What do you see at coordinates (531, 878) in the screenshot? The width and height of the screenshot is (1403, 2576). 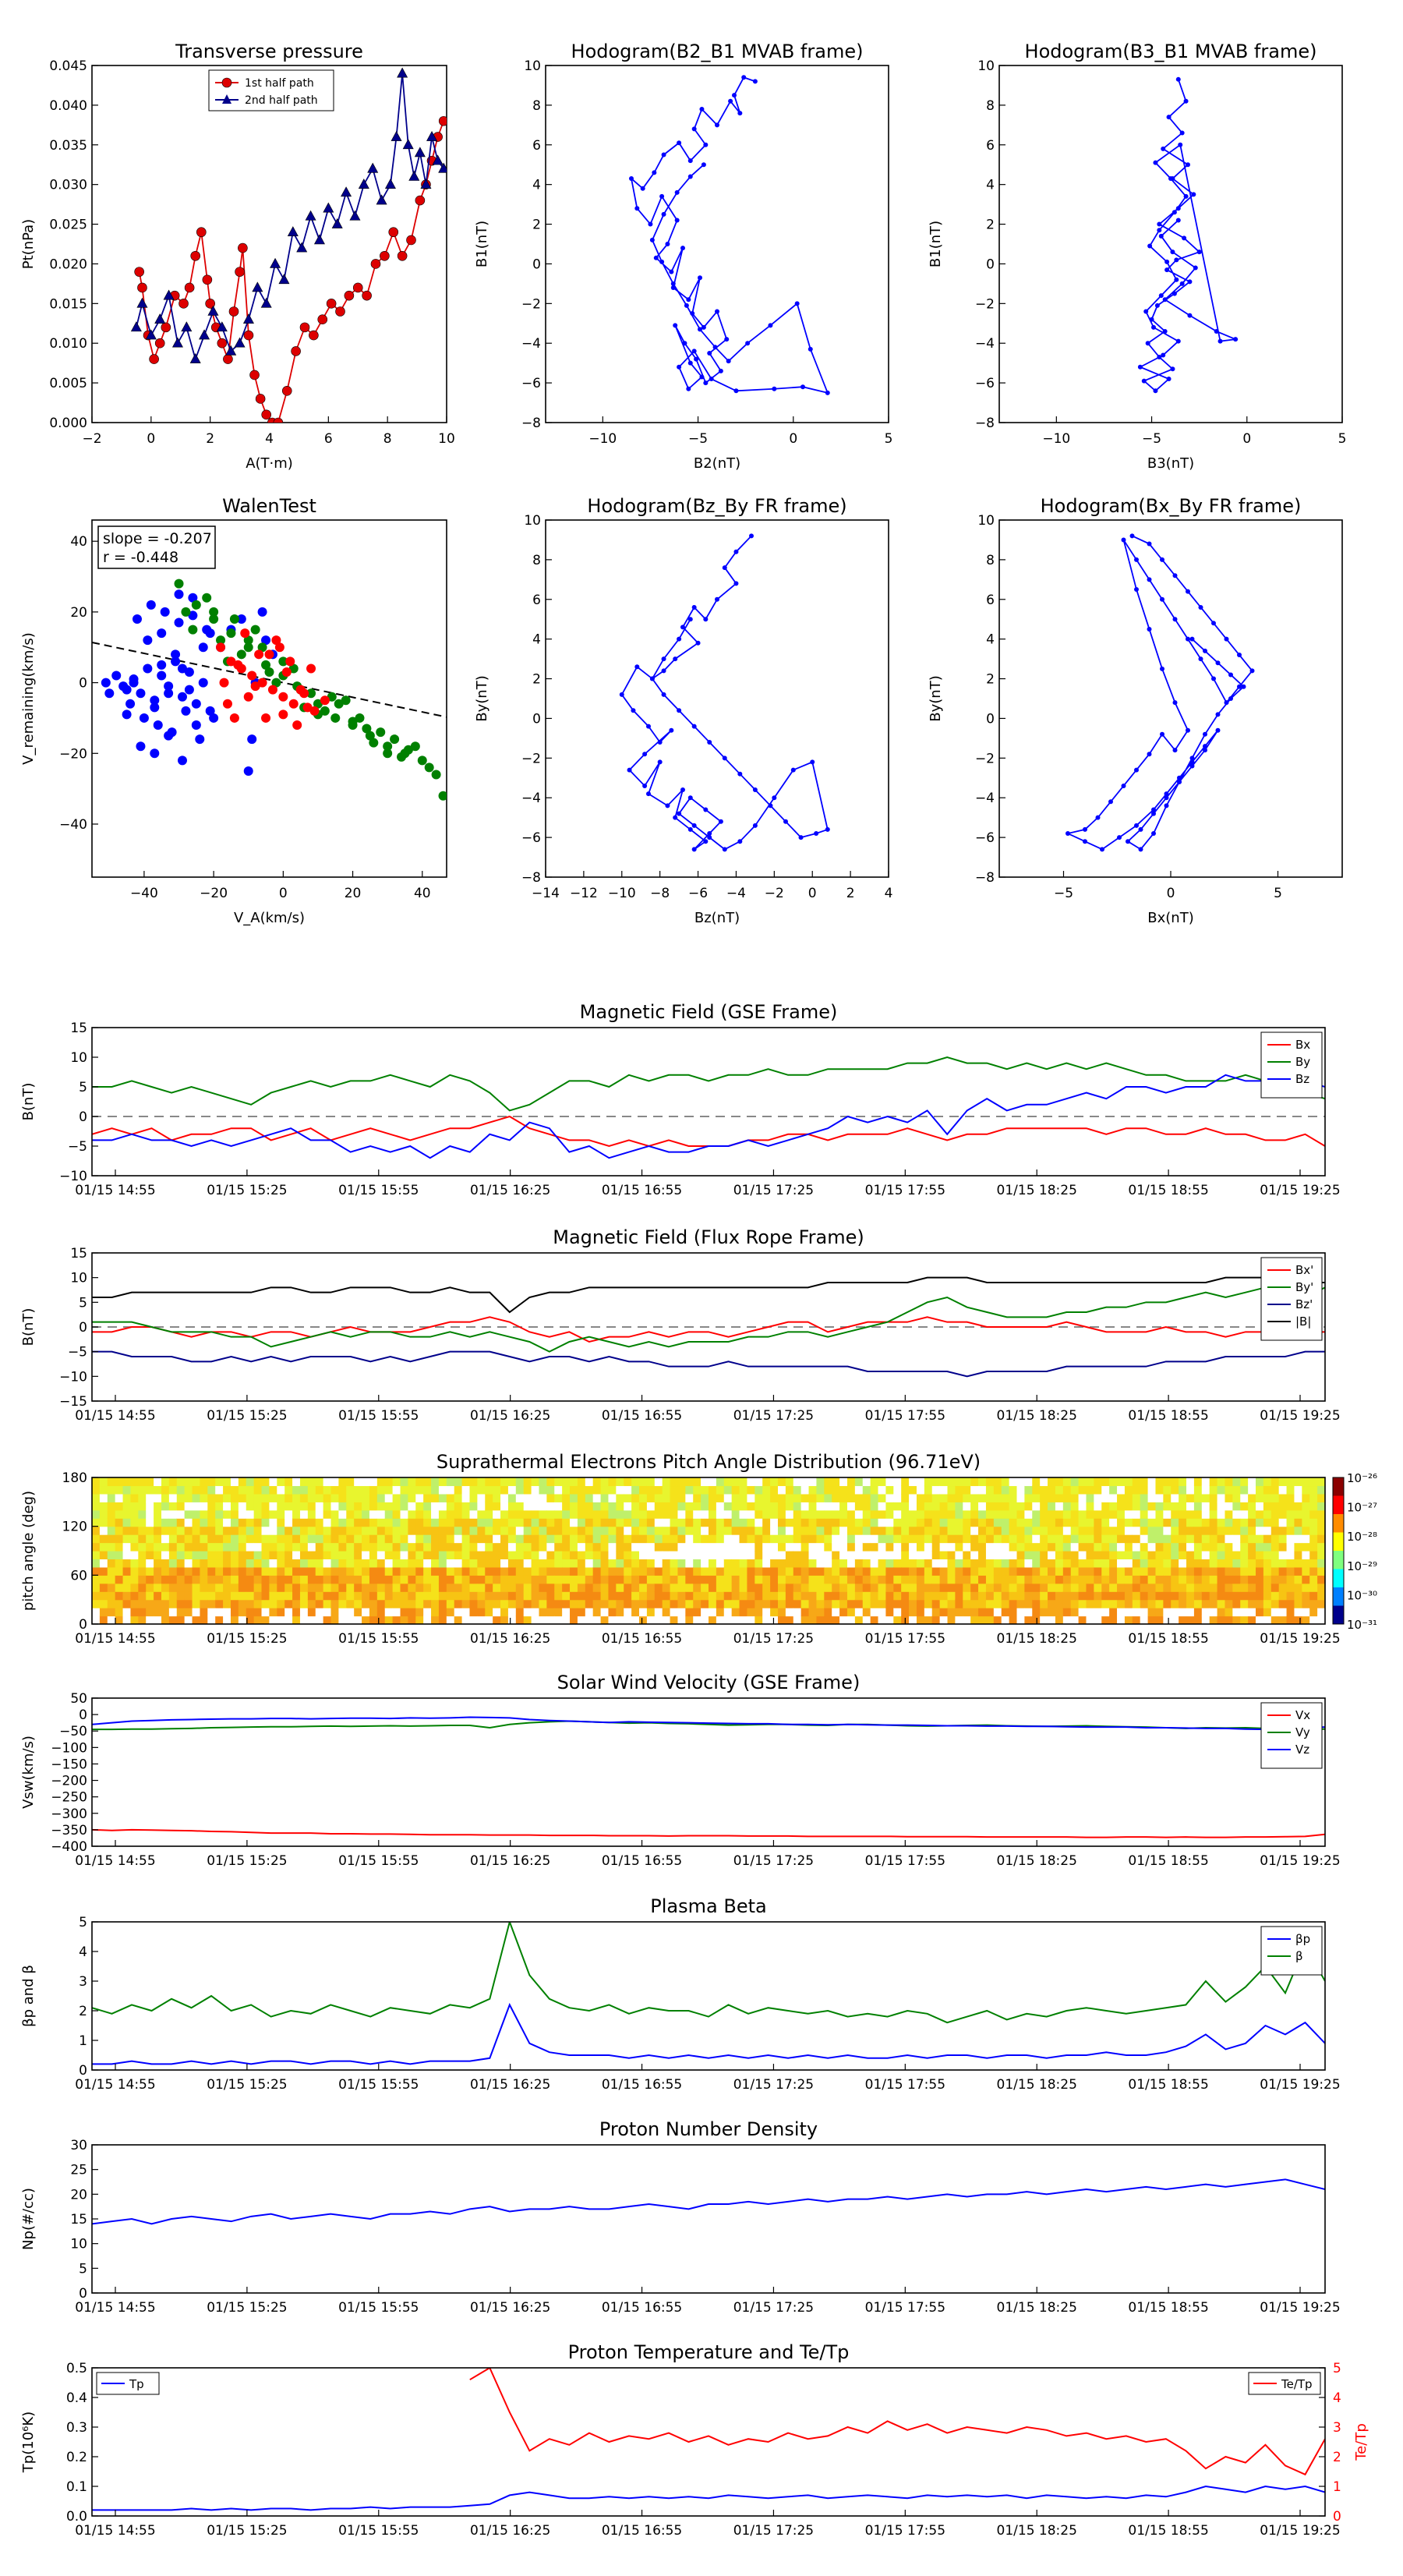 I see `hodo_bzby-ytick-label: −8` at bounding box center [531, 878].